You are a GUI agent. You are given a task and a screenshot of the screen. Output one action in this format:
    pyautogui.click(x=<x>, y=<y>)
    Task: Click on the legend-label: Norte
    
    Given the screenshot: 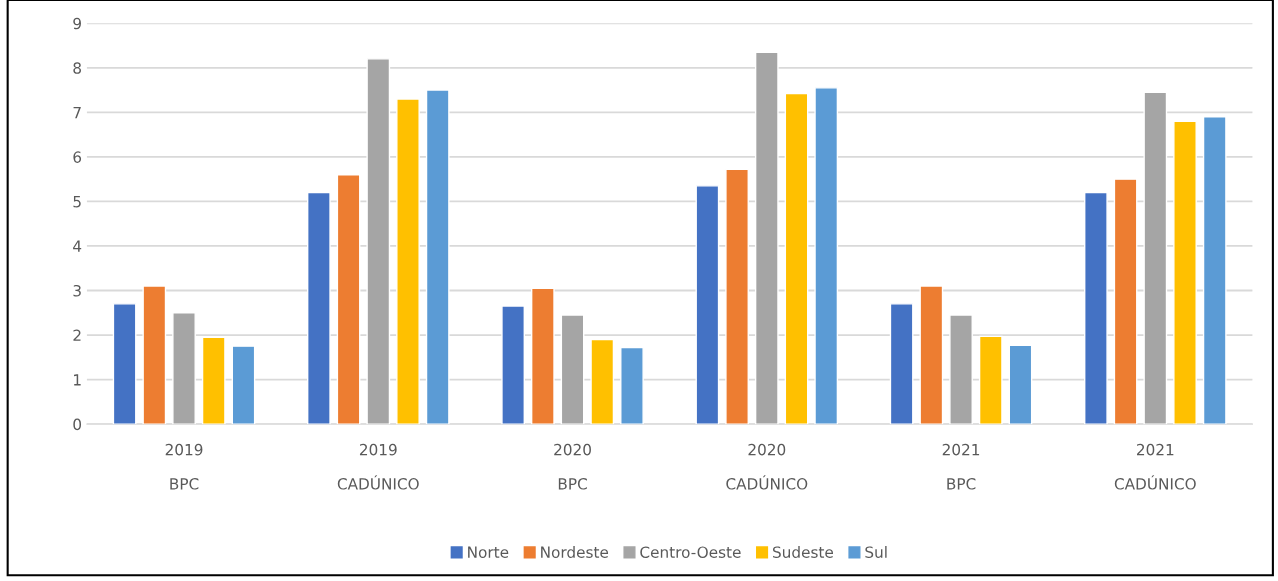 What is the action you would take?
    pyautogui.click(x=488, y=552)
    